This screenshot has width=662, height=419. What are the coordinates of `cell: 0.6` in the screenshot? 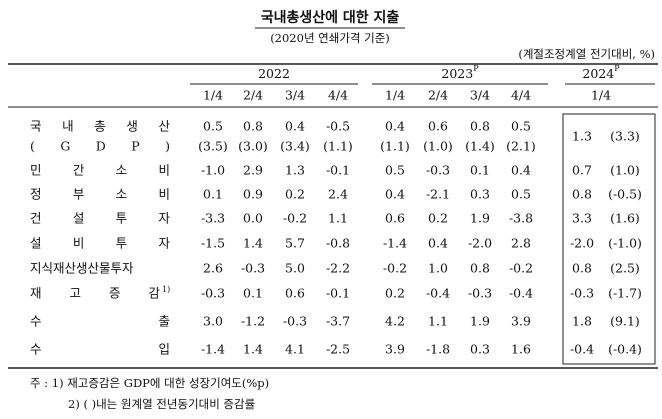 It's located at (395, 218).